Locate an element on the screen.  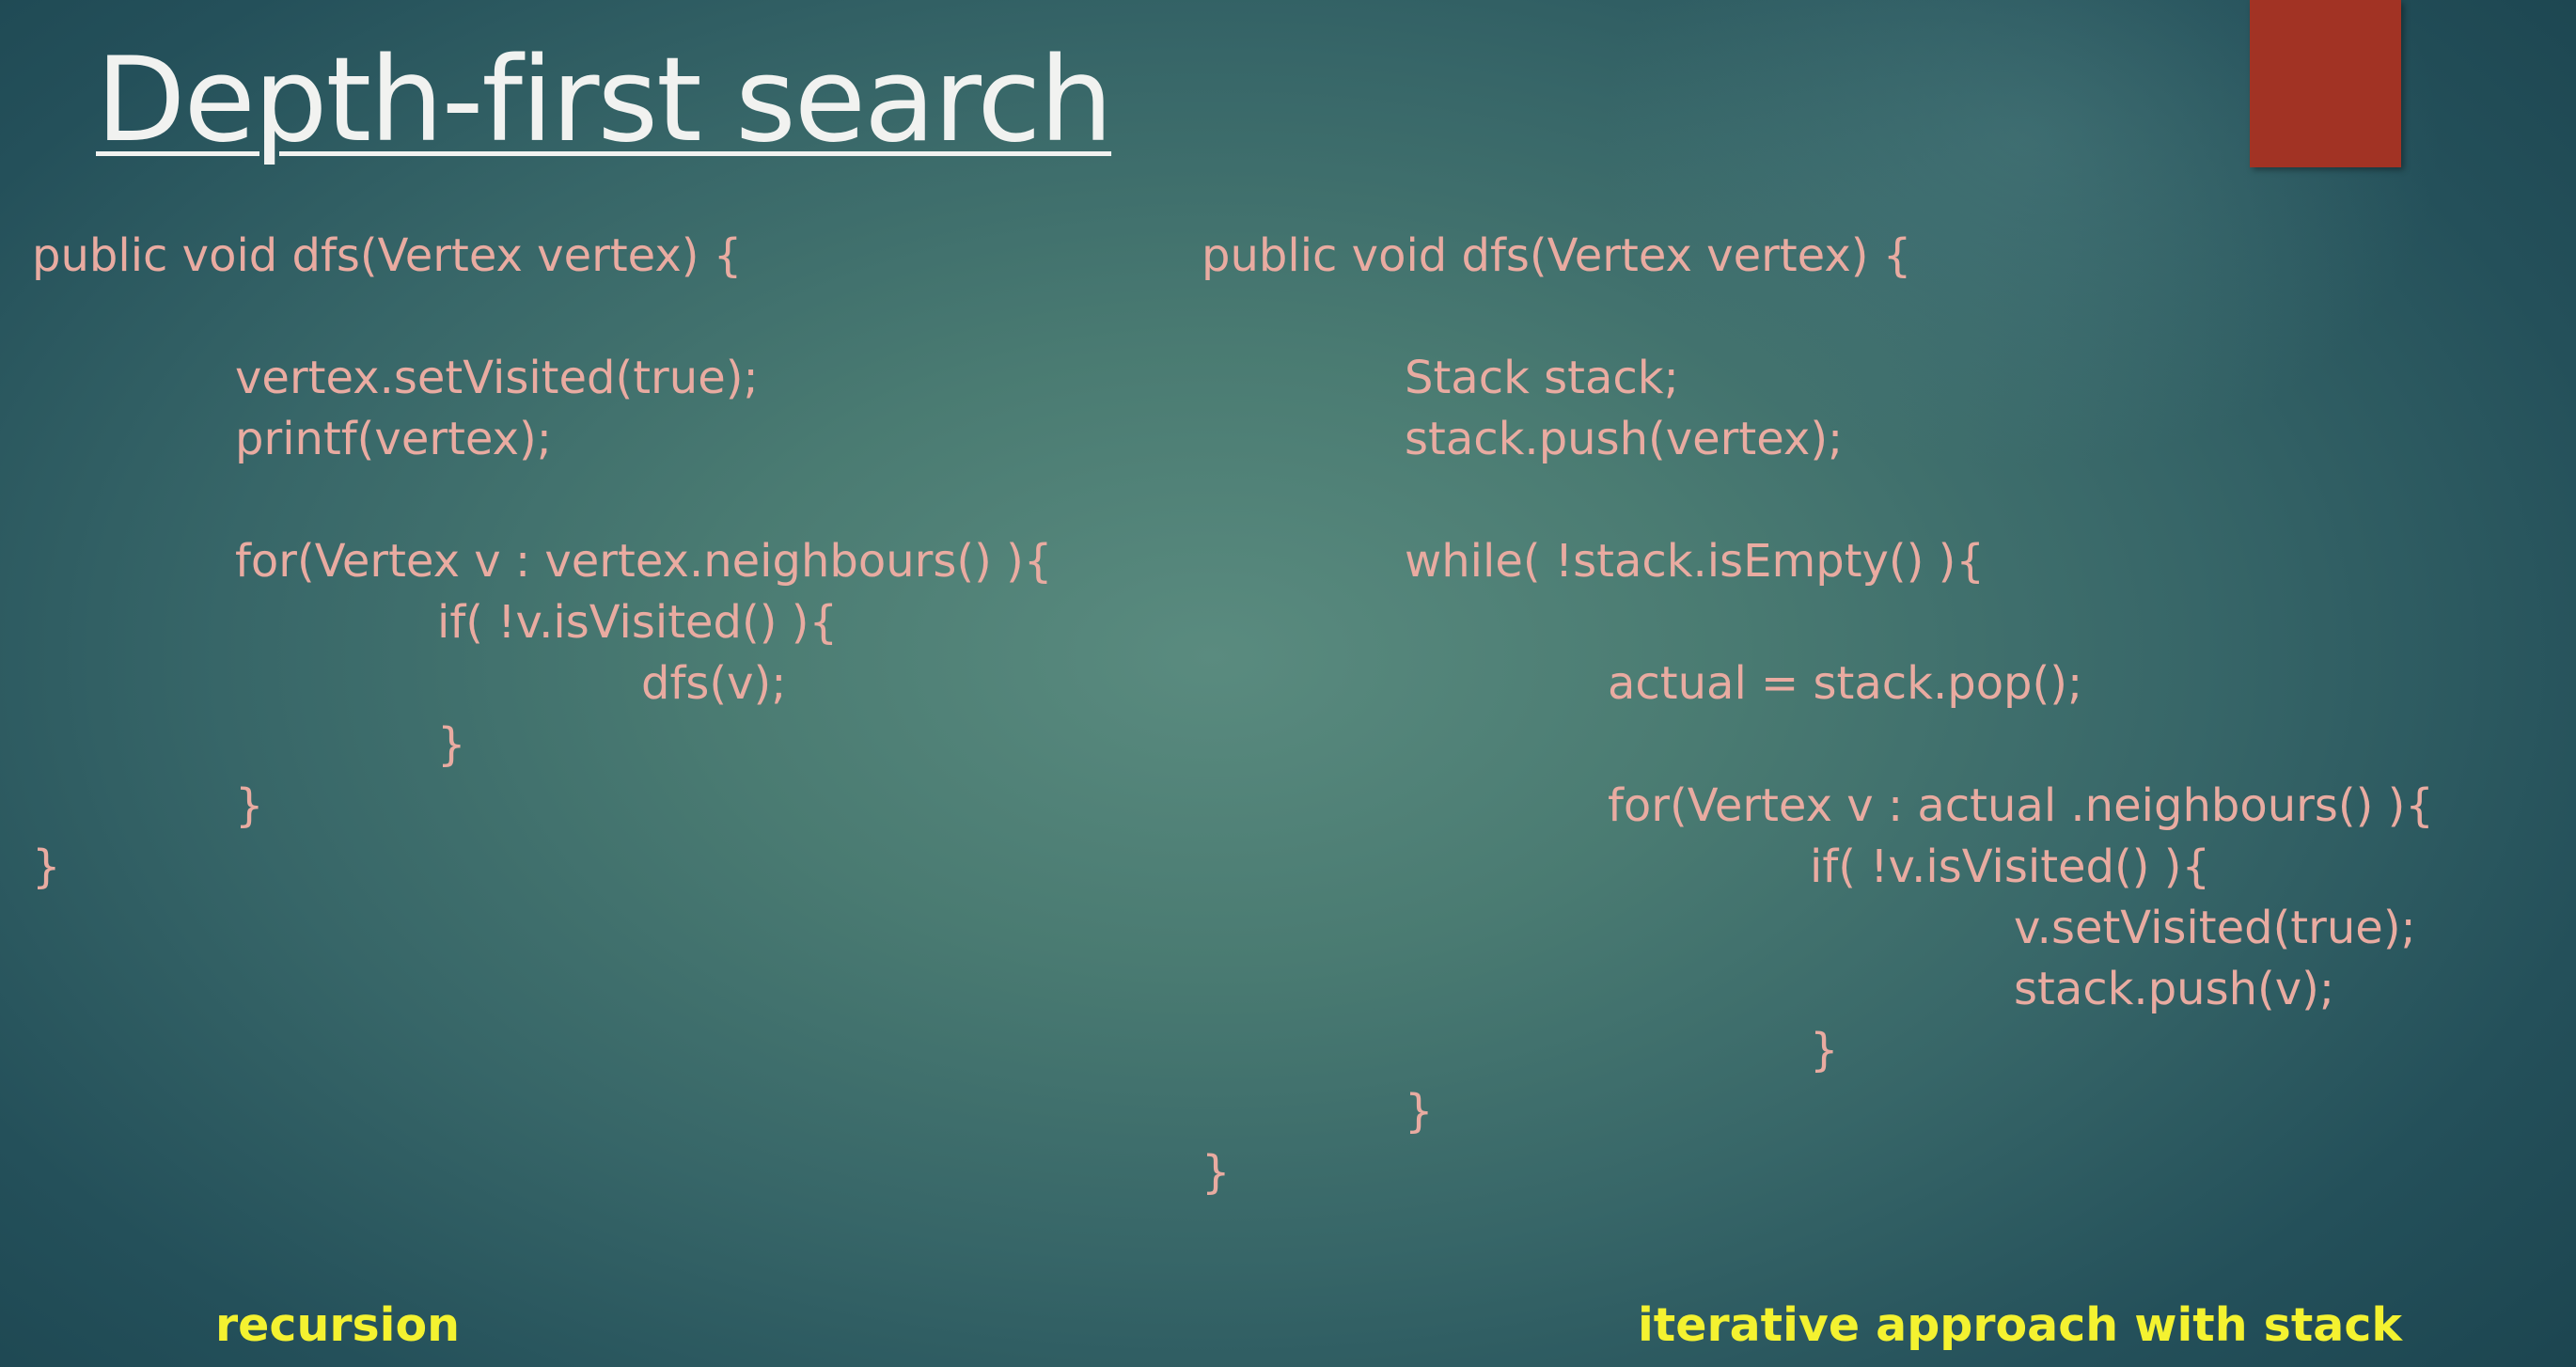
slide-title: Depth-first search is located at coordinates (604, 100).